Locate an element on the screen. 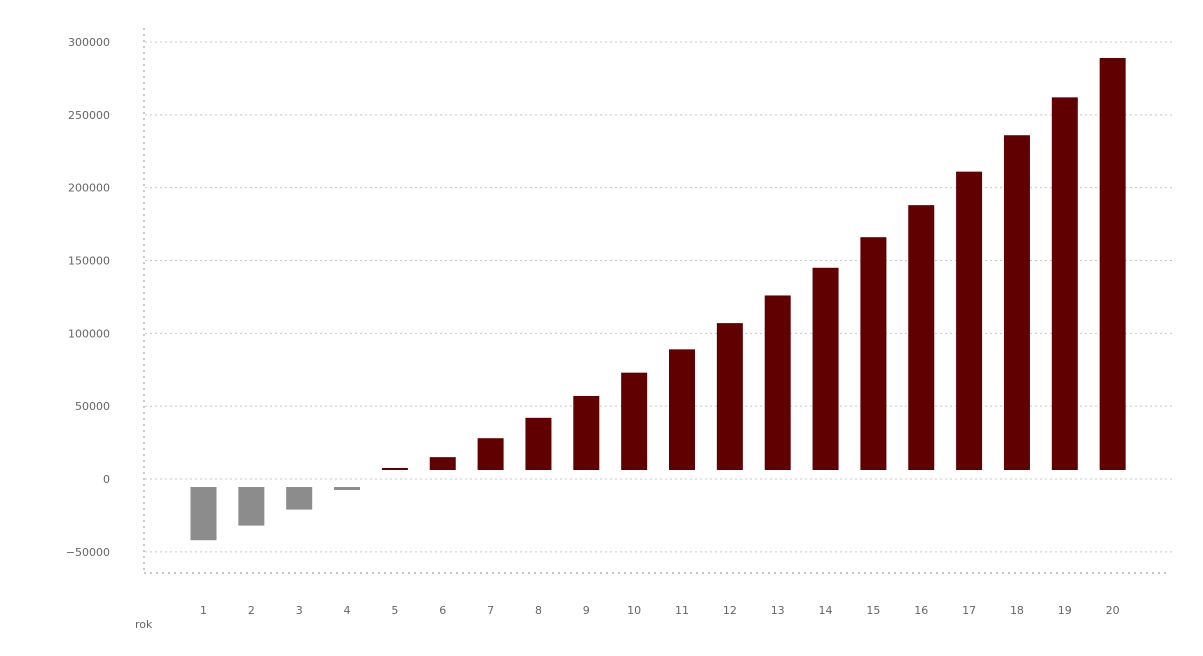 This screenshot has width=1203, height=656. x-axis-label: rok is located at coordinates (144, 624).